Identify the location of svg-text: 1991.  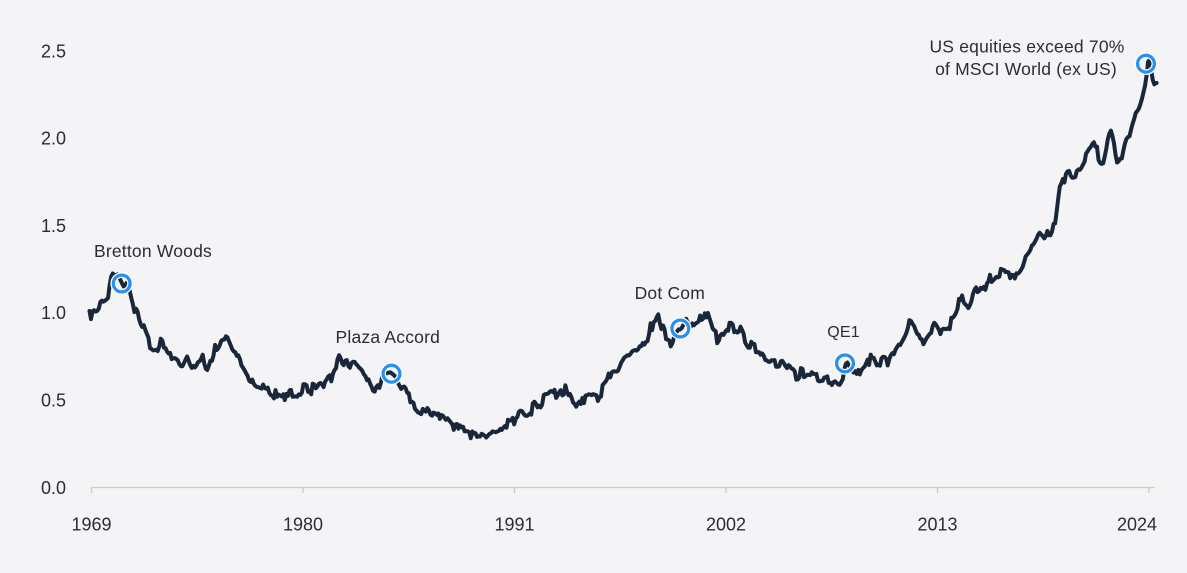
(514, 525).